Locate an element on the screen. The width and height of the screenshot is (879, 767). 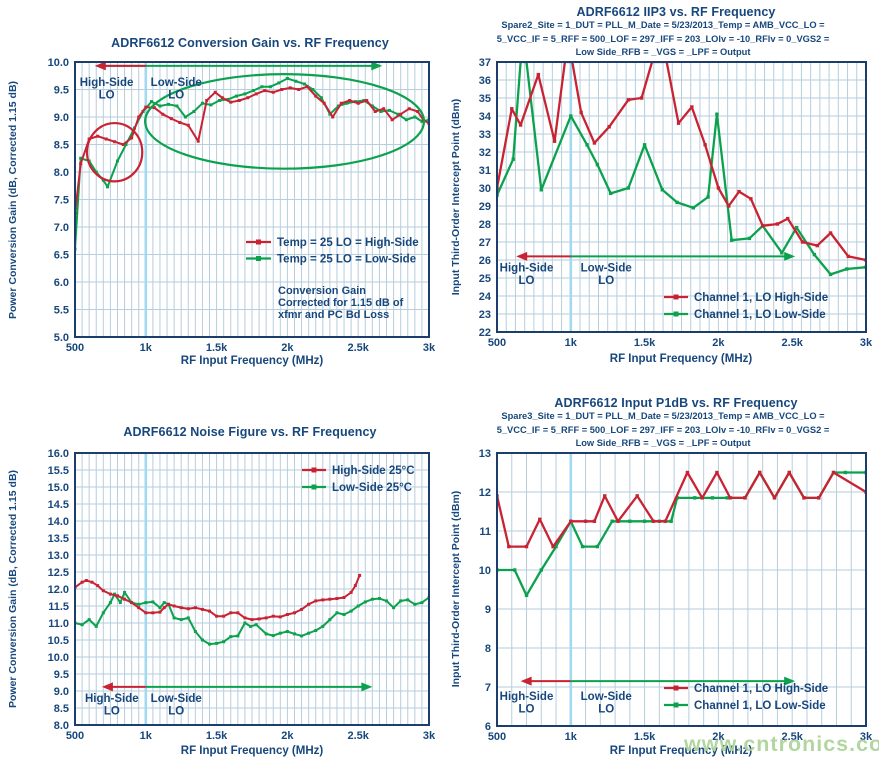
y-tick-label: 7.0 is located at coordinates (61, 228).